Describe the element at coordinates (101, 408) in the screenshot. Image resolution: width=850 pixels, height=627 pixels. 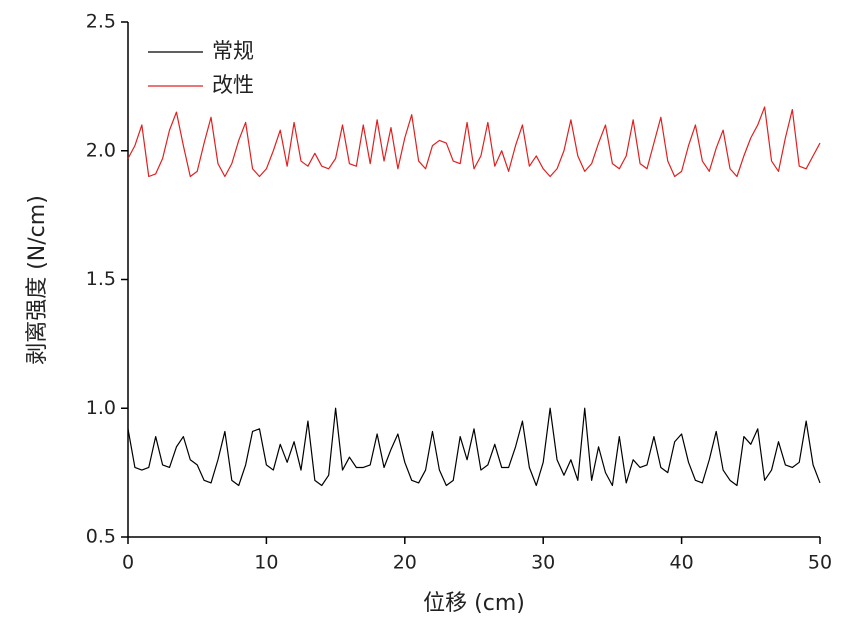
I see `y-tick-label: 1.0` at that location.